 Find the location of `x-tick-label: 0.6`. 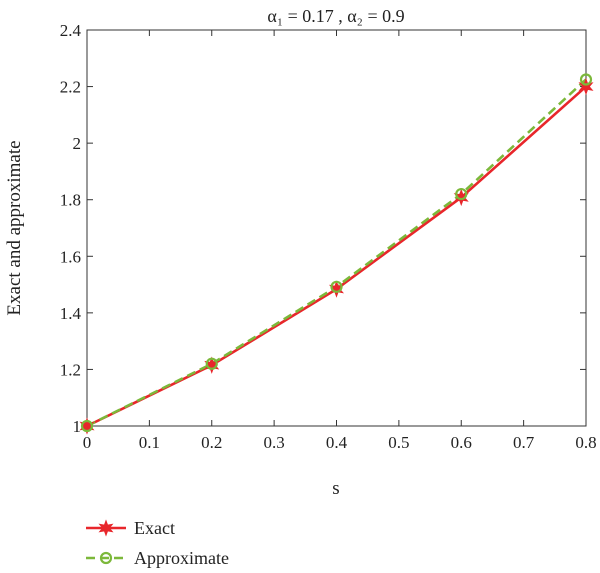

x-tick-label: 0.6 is located at coordinates (461, 442).